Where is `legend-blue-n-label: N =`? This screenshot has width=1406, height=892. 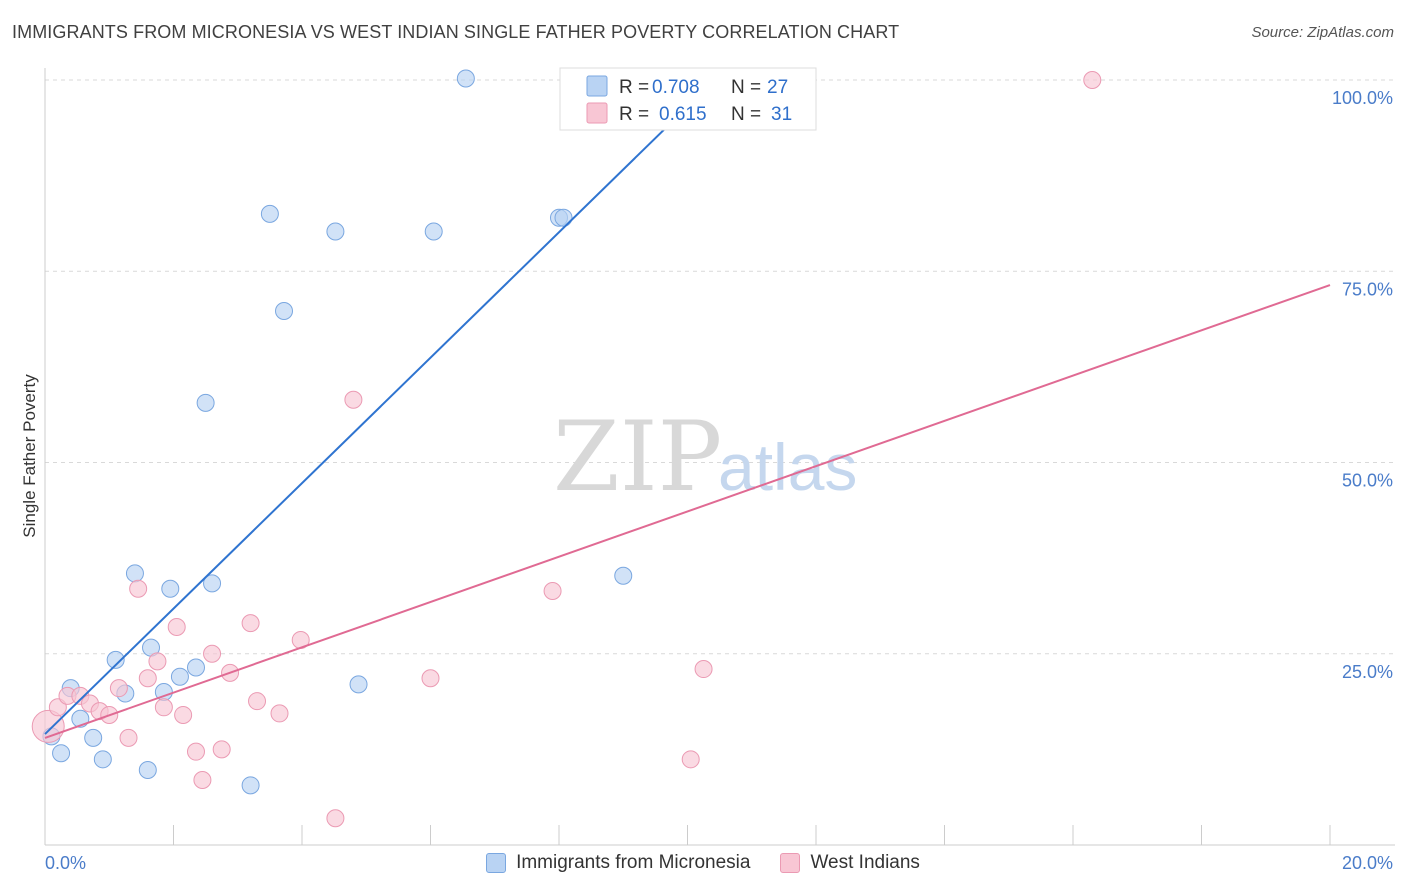
legend-blue-n-label: N = is located at coordinates (746, 87).